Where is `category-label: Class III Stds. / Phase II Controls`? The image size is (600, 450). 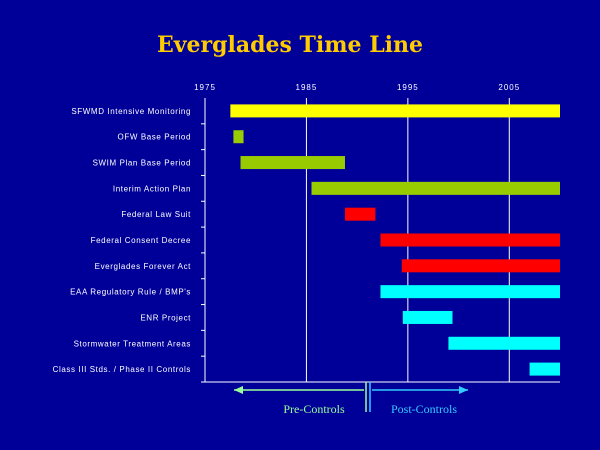 category-label: Class III Stds. / Phase II Controls is located at coordinates (122, 369).